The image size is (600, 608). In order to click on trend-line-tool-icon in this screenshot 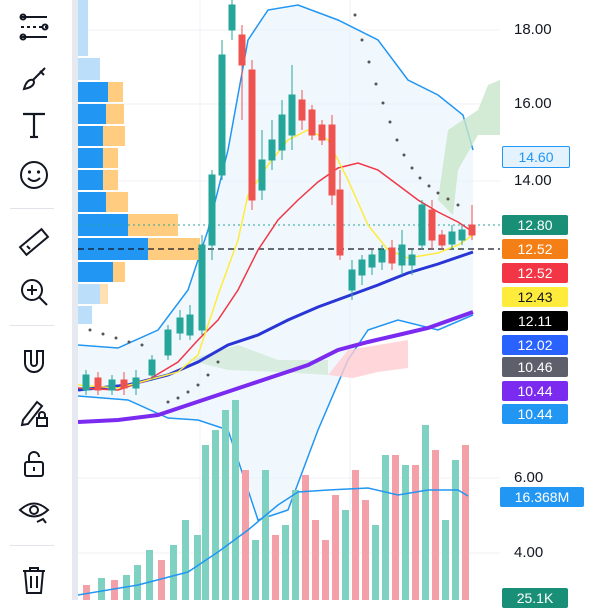, I will do `click(34, 27)`.